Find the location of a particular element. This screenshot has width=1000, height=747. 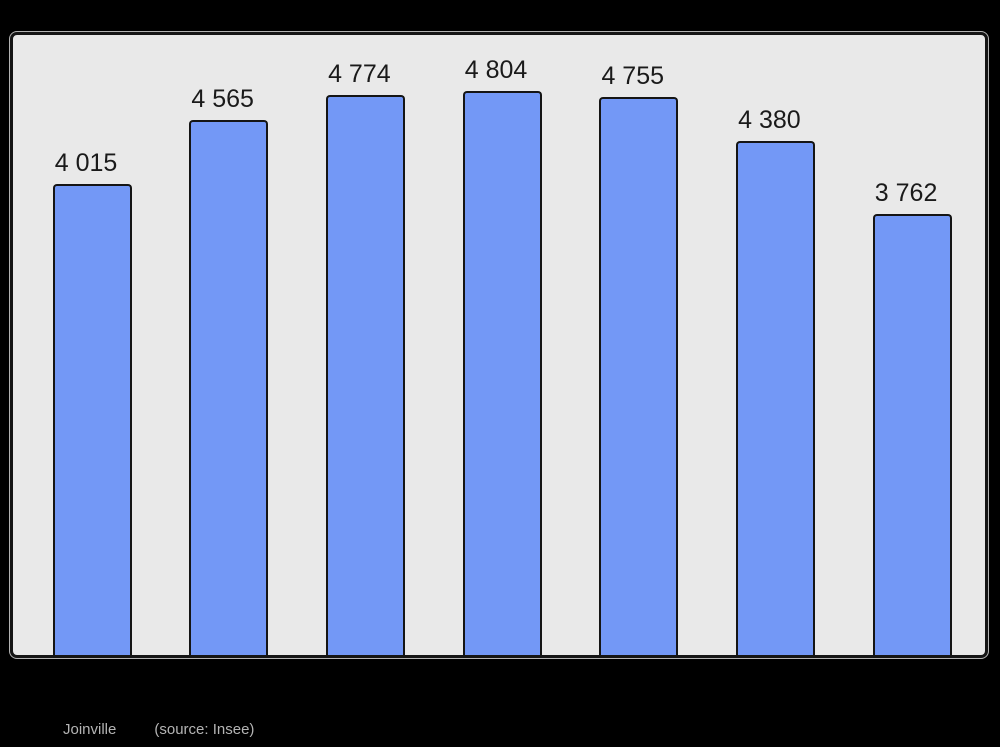

bar-value-label: 4 774 is located at coordinates (359, 74).